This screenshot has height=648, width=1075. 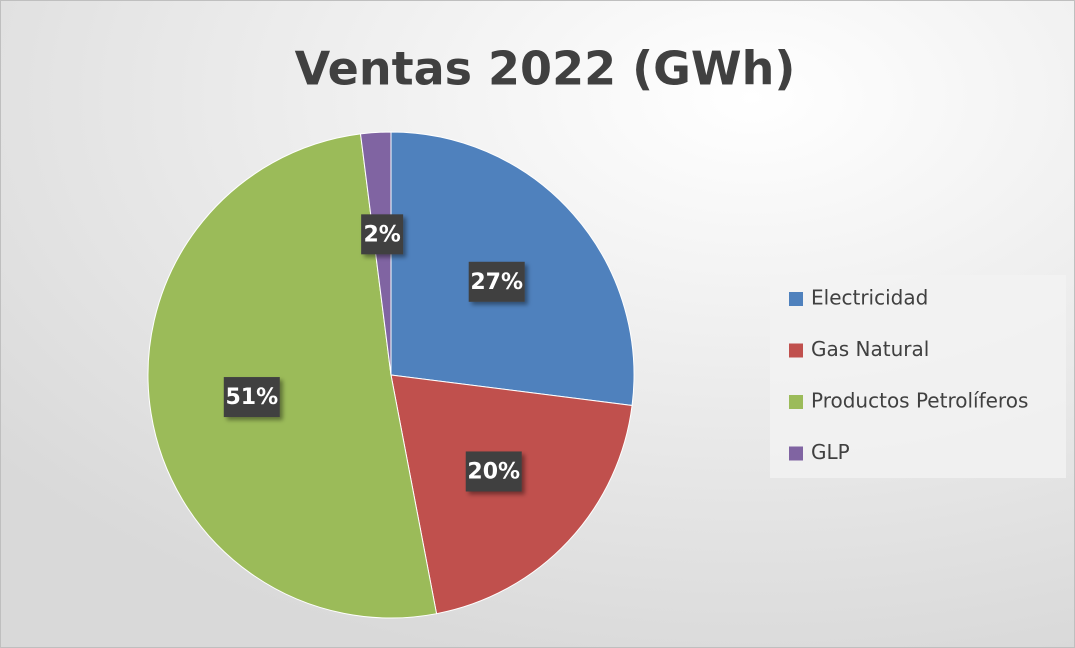 I want to click on legend-label: Productos Petrolíferos, so click(x=919, y=401).